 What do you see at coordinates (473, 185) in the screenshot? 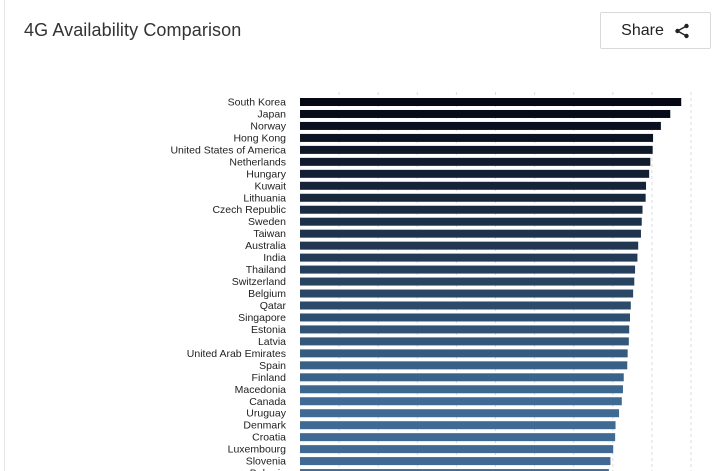
I see `bar-kuwait` at bounding box center [473, 185].